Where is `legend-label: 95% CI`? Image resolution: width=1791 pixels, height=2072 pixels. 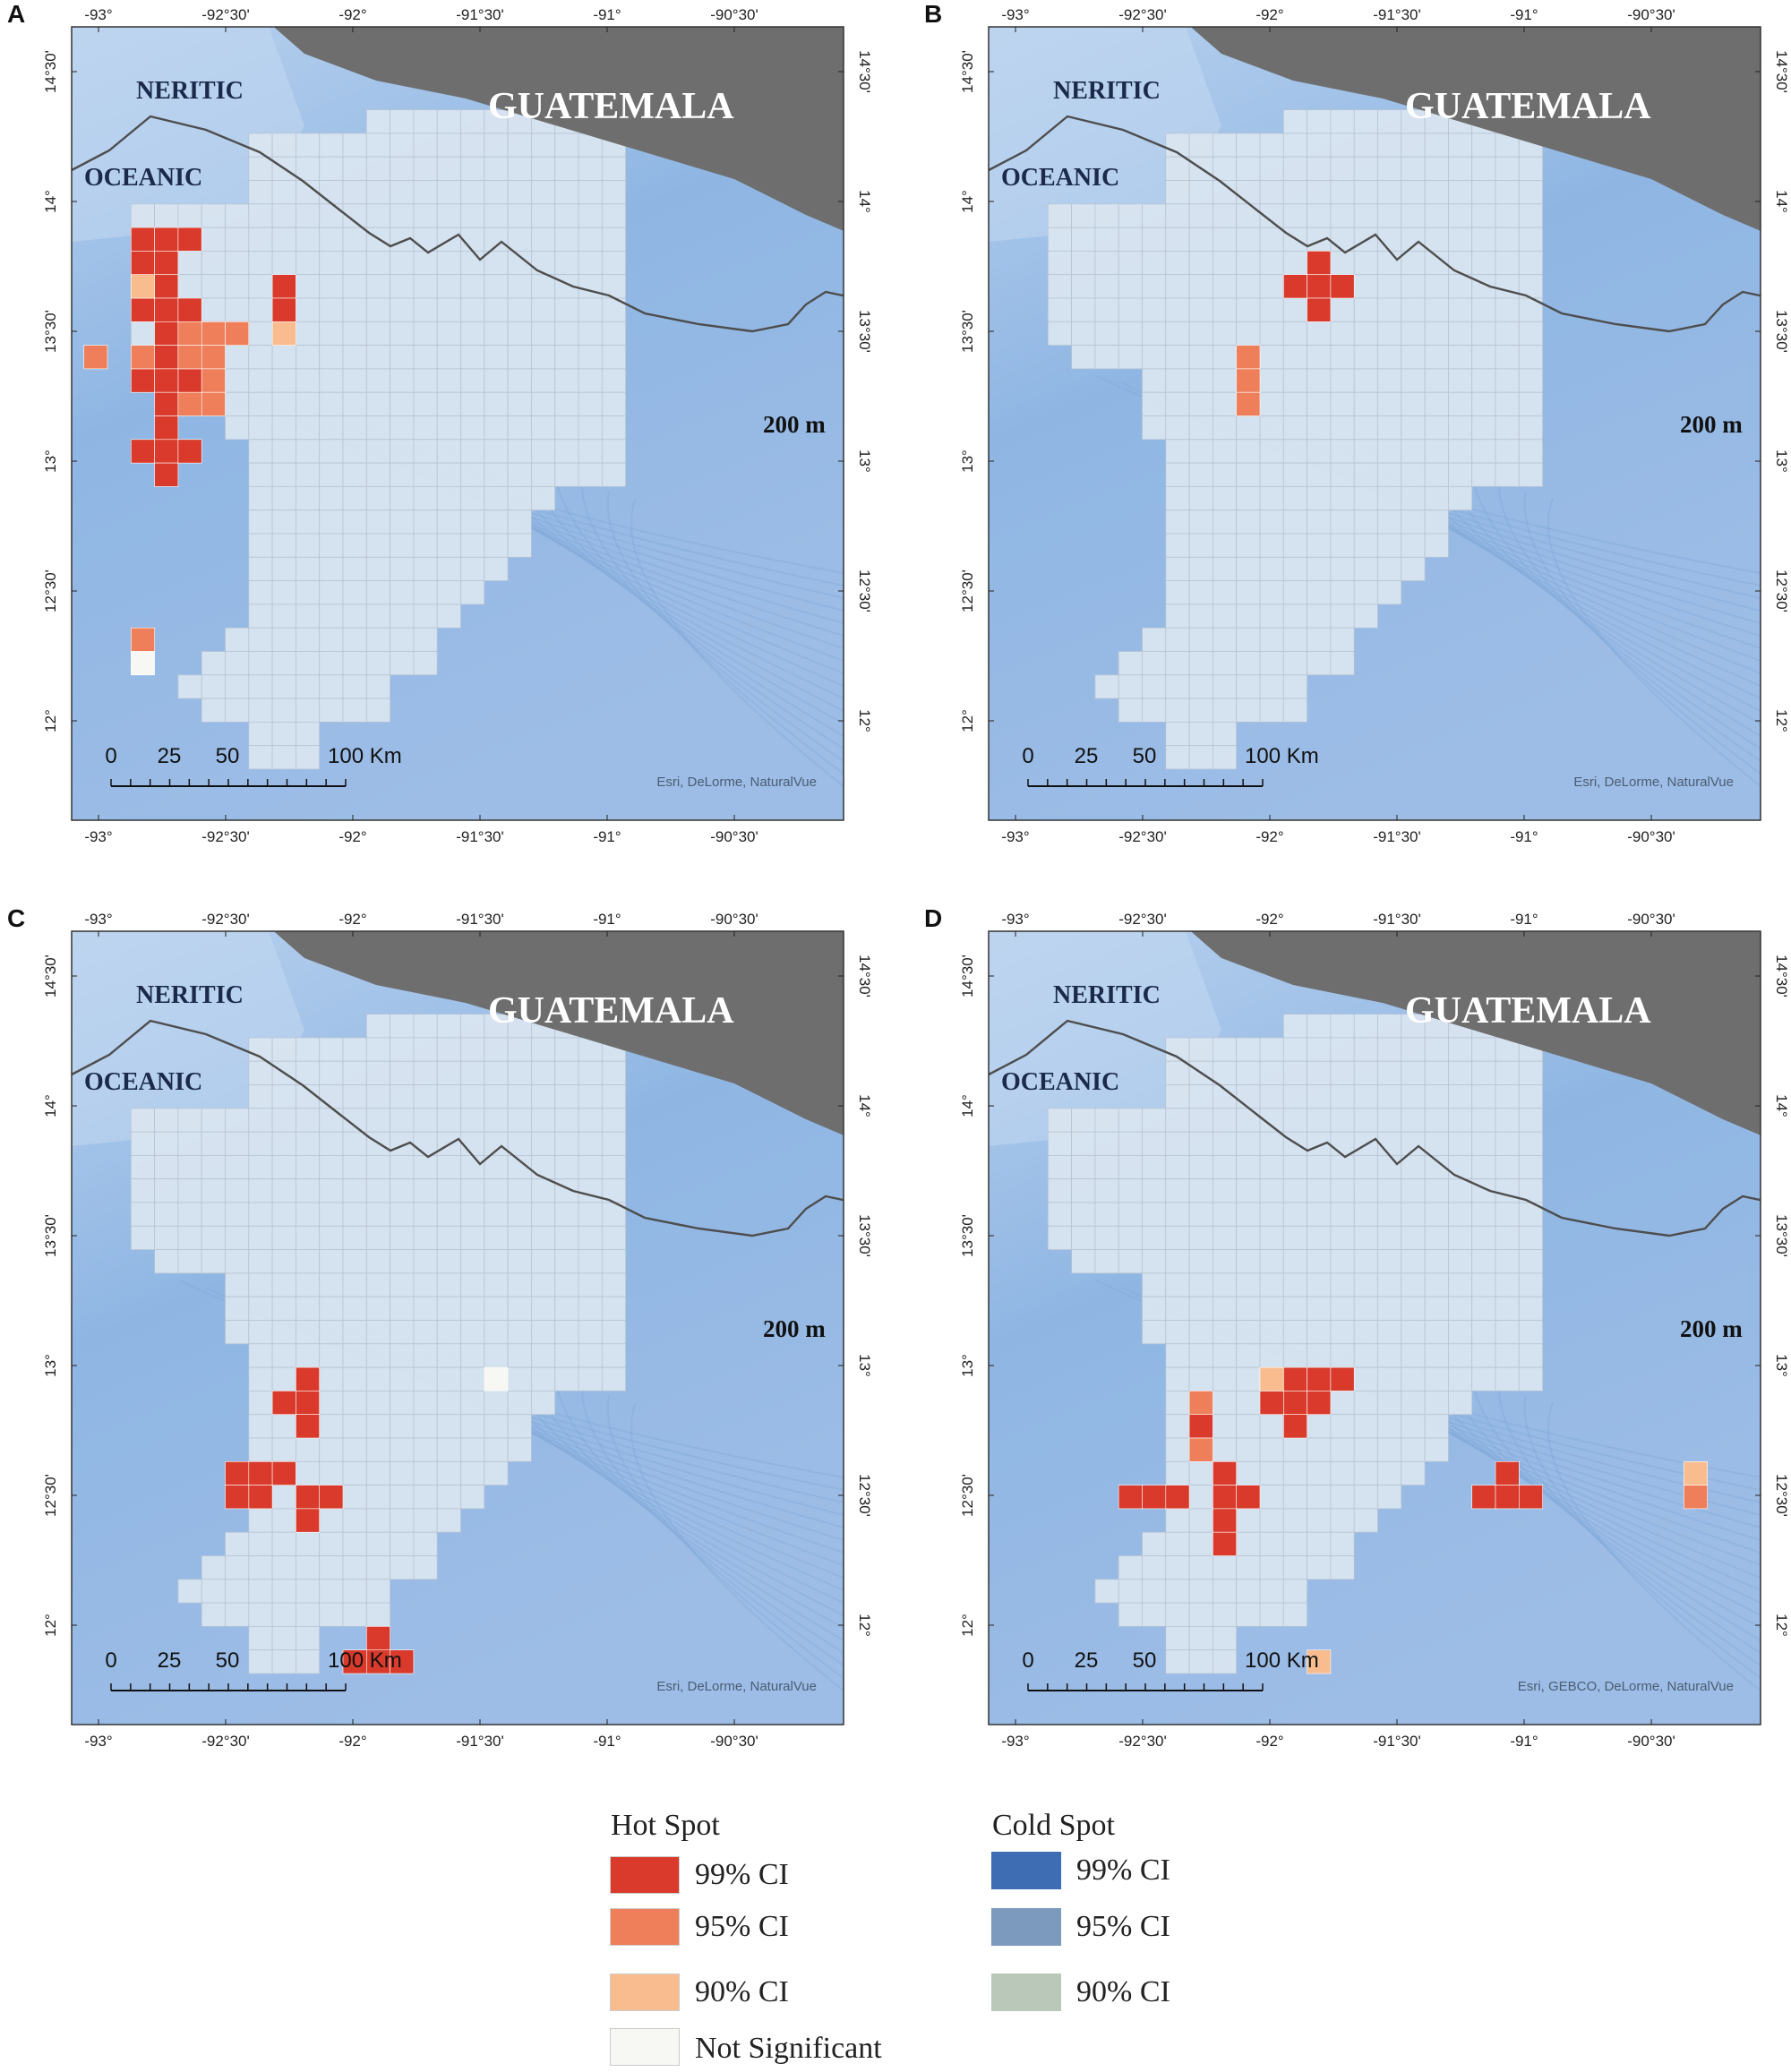 legend-label: 95% CI is located at coordinates (1123, 1926).